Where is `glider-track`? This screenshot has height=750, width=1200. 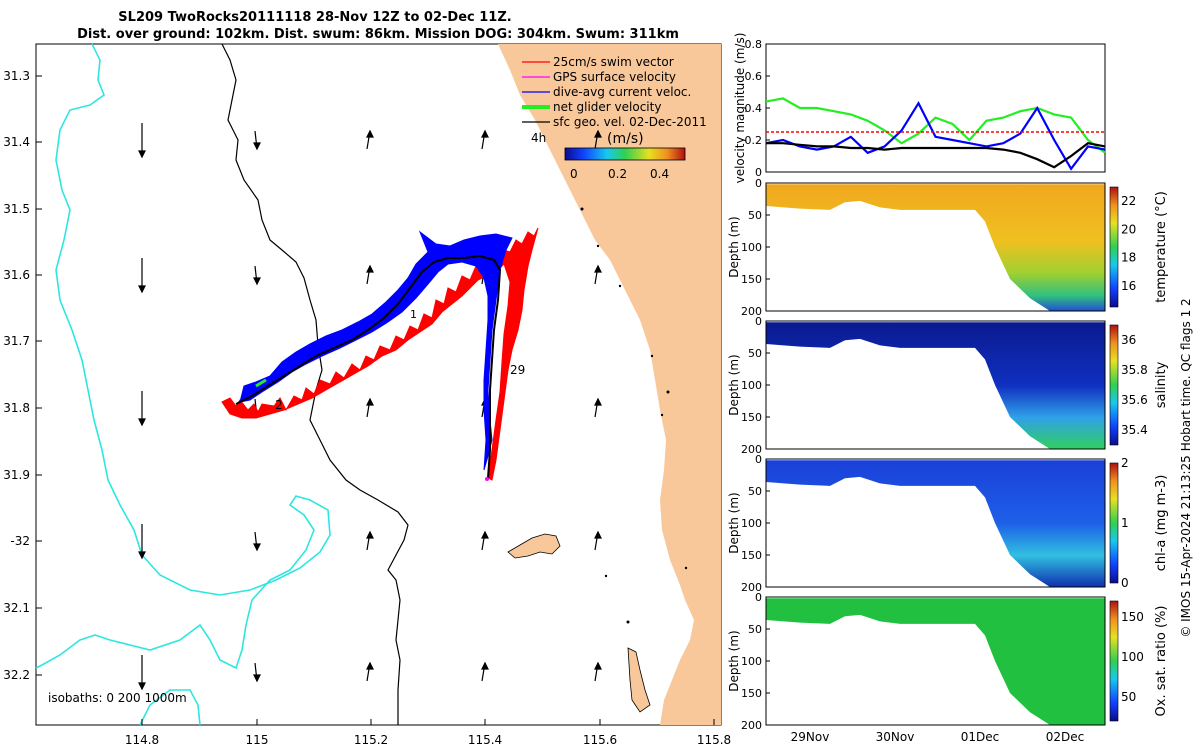 glider-track is located at coordinates (368, 366).